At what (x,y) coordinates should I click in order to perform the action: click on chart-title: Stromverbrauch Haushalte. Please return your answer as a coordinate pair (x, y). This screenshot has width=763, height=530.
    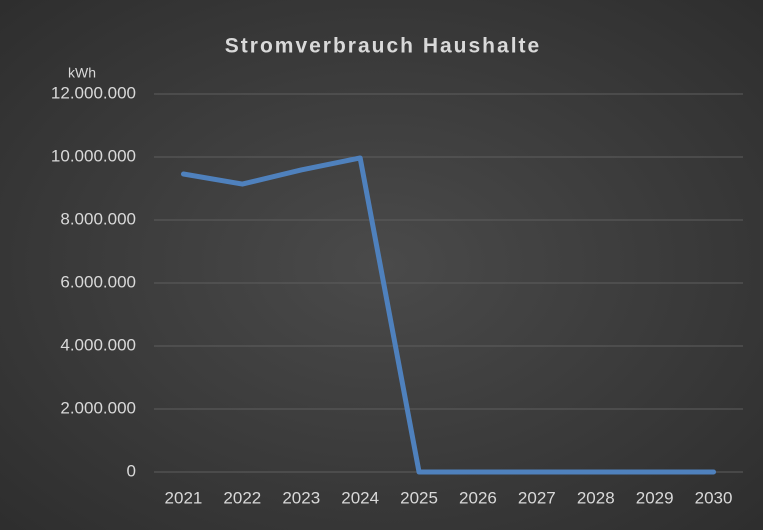
    Looking at the image, I should click on (383, 46).